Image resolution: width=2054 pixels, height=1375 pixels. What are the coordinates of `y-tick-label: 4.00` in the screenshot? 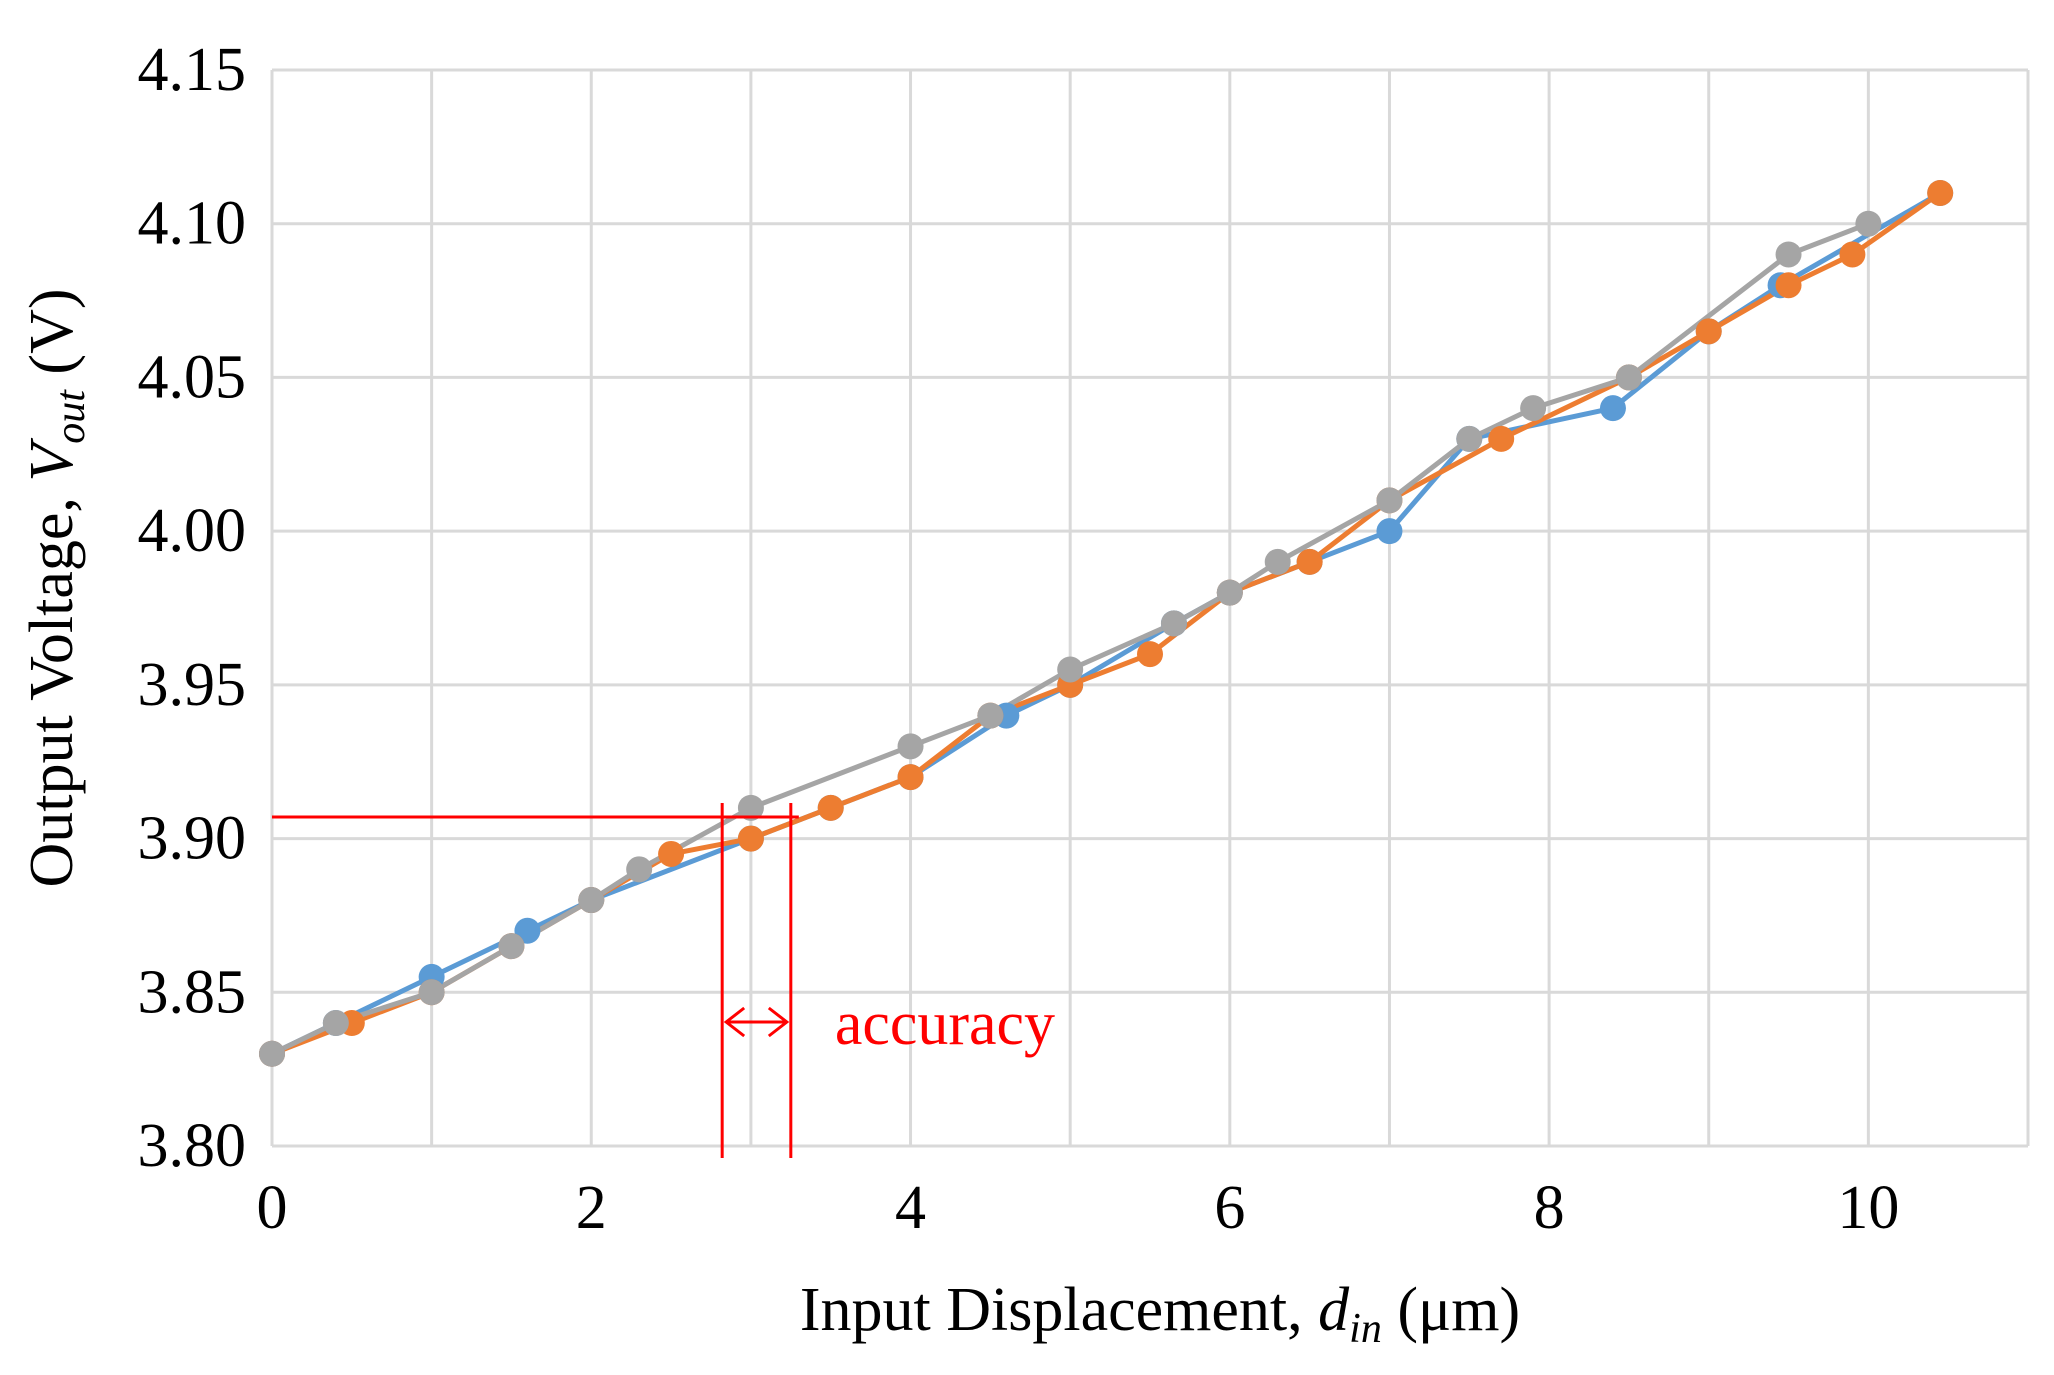 It's located at (192, 531).